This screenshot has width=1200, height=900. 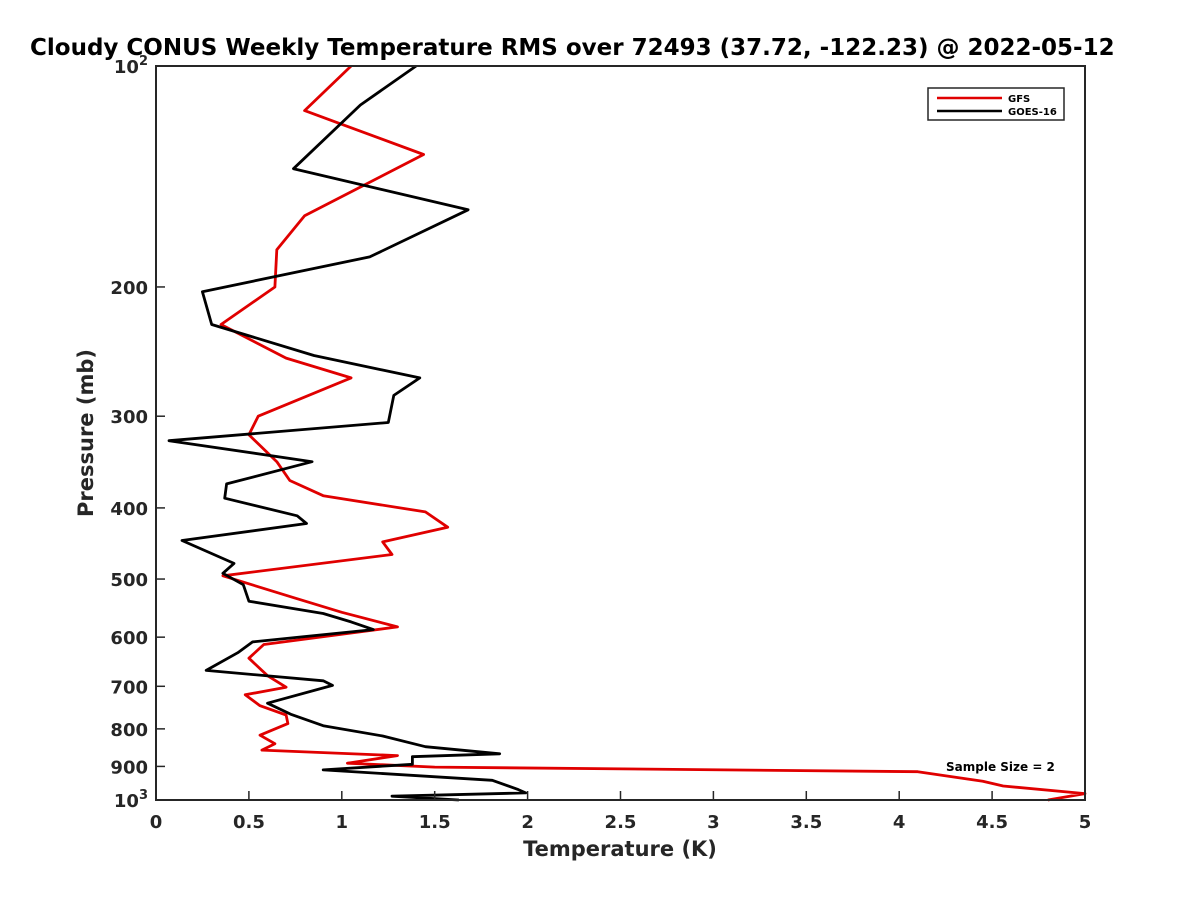 I want to click on sample-size-annotation: Sample Size = 2, so click(x=1000, y=767).